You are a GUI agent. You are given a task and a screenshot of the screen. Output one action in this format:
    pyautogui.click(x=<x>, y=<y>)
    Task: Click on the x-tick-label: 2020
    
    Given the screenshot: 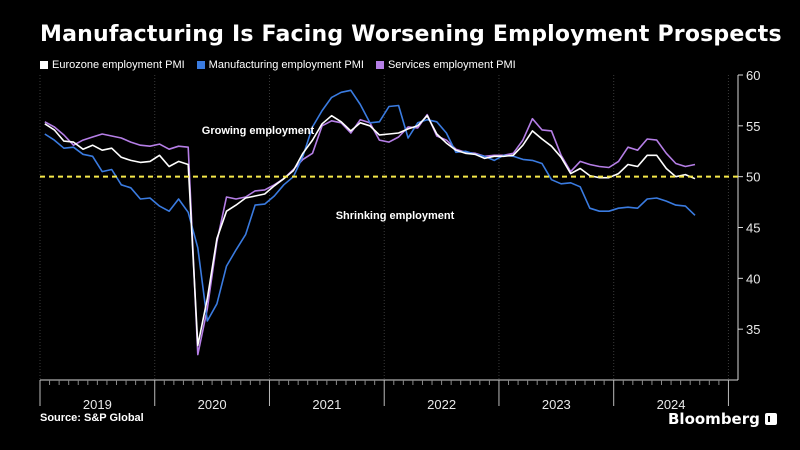 What is the action you would take?
    pyautogui.click(x=212, y=404)
    